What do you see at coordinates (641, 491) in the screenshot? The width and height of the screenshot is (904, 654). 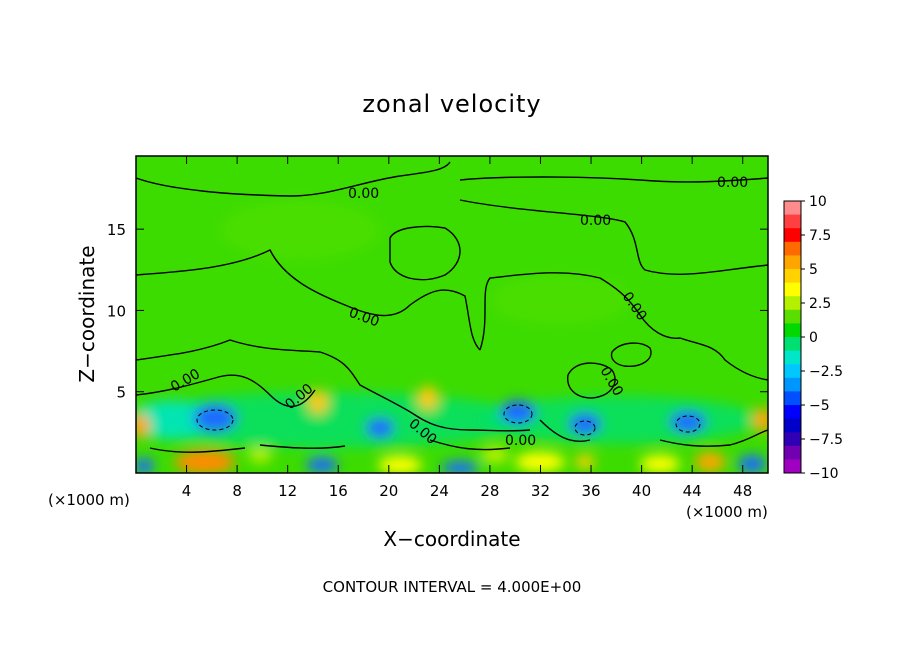 I see `x-tick-label: 40` at bounding box center [641, 491].